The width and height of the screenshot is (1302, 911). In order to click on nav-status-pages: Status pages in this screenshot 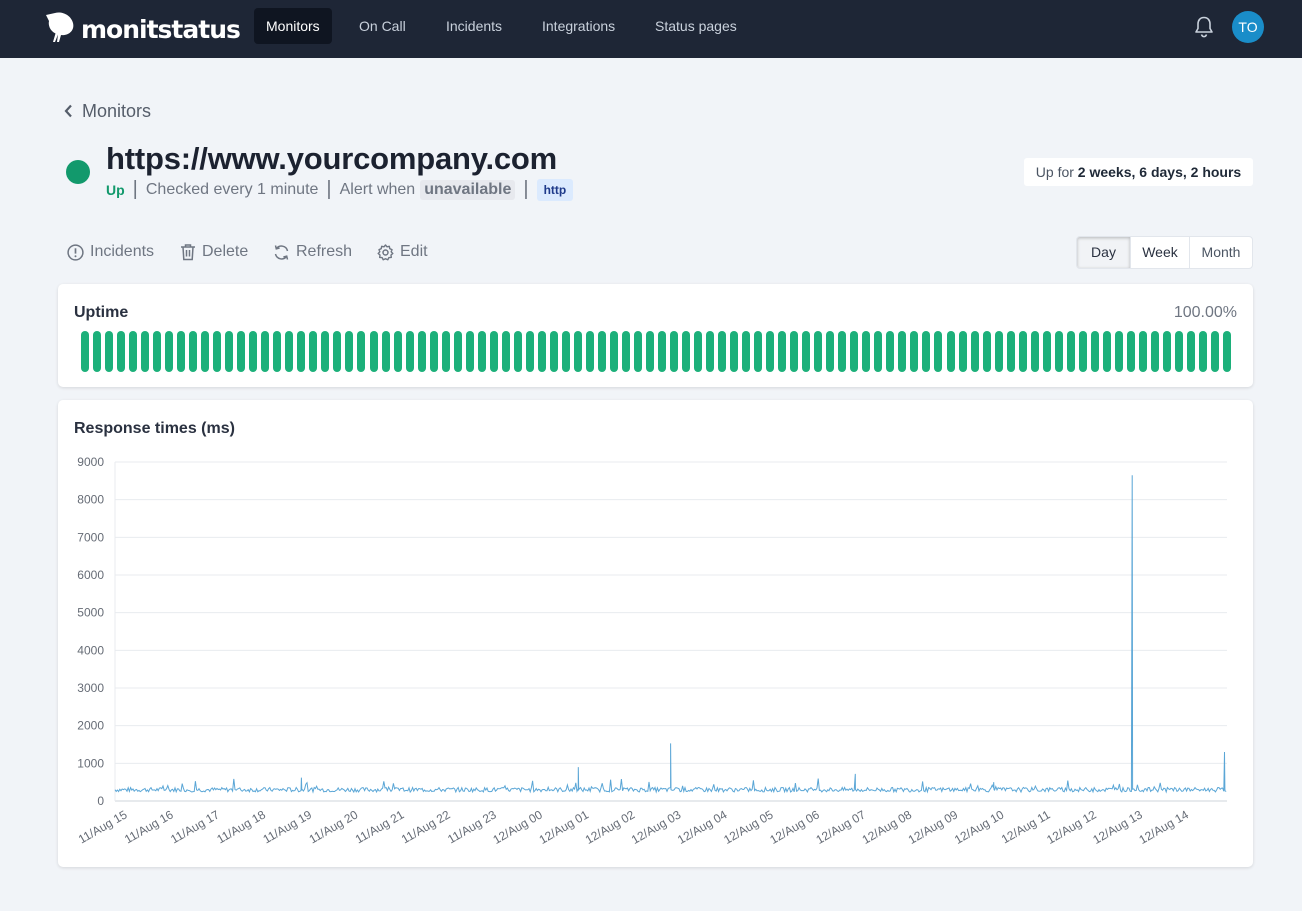, I will do `click(696, 26)`.